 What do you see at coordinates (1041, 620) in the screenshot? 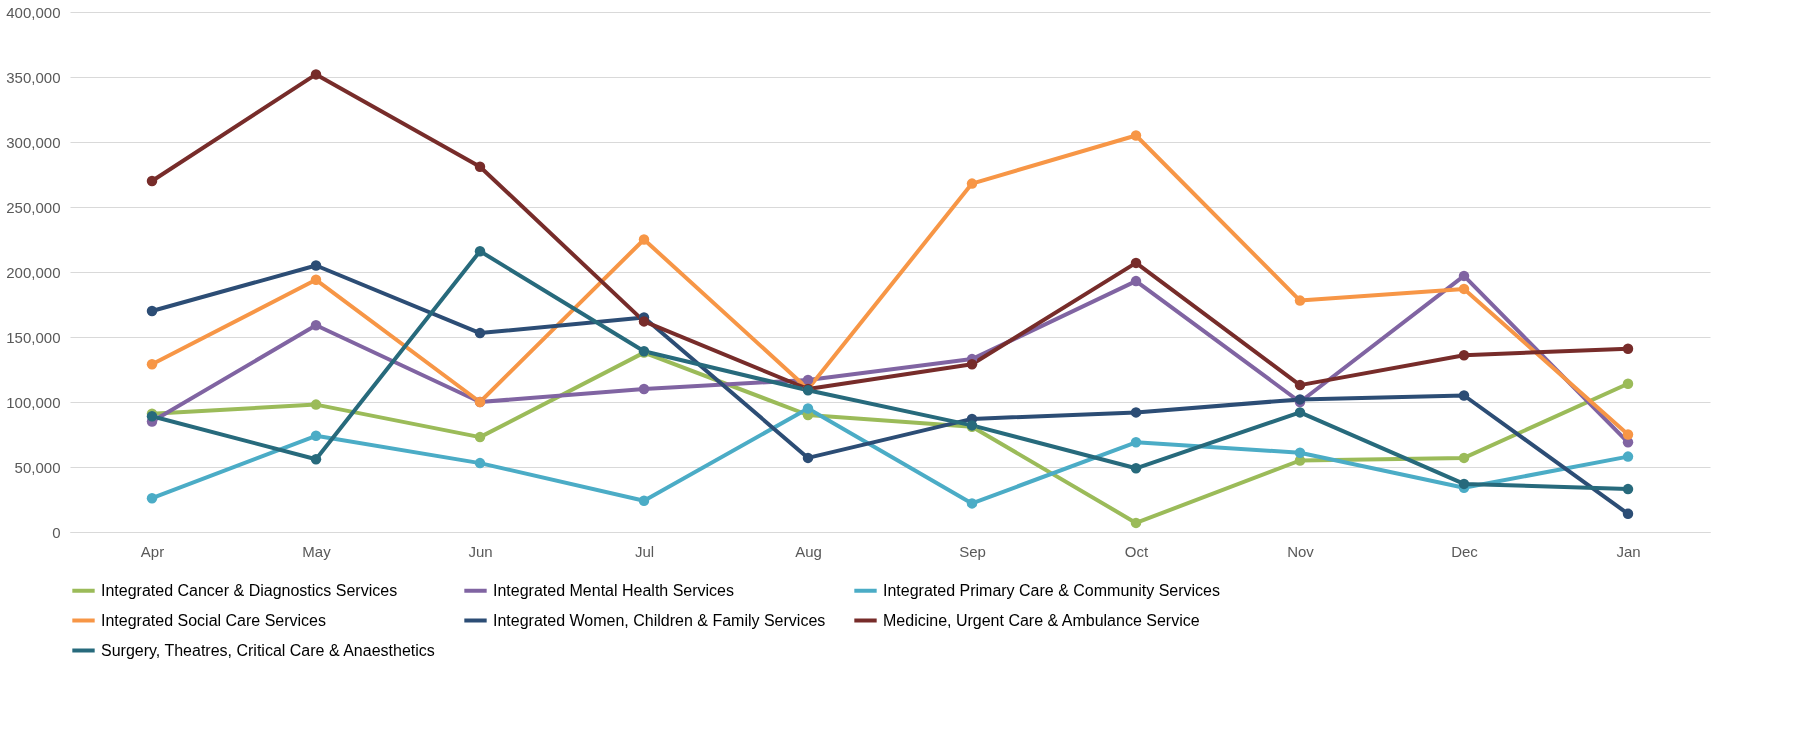
I see `legend-label: Medicine, Urgent Care & Ambulance Service` at bounding box center [1041, 620].